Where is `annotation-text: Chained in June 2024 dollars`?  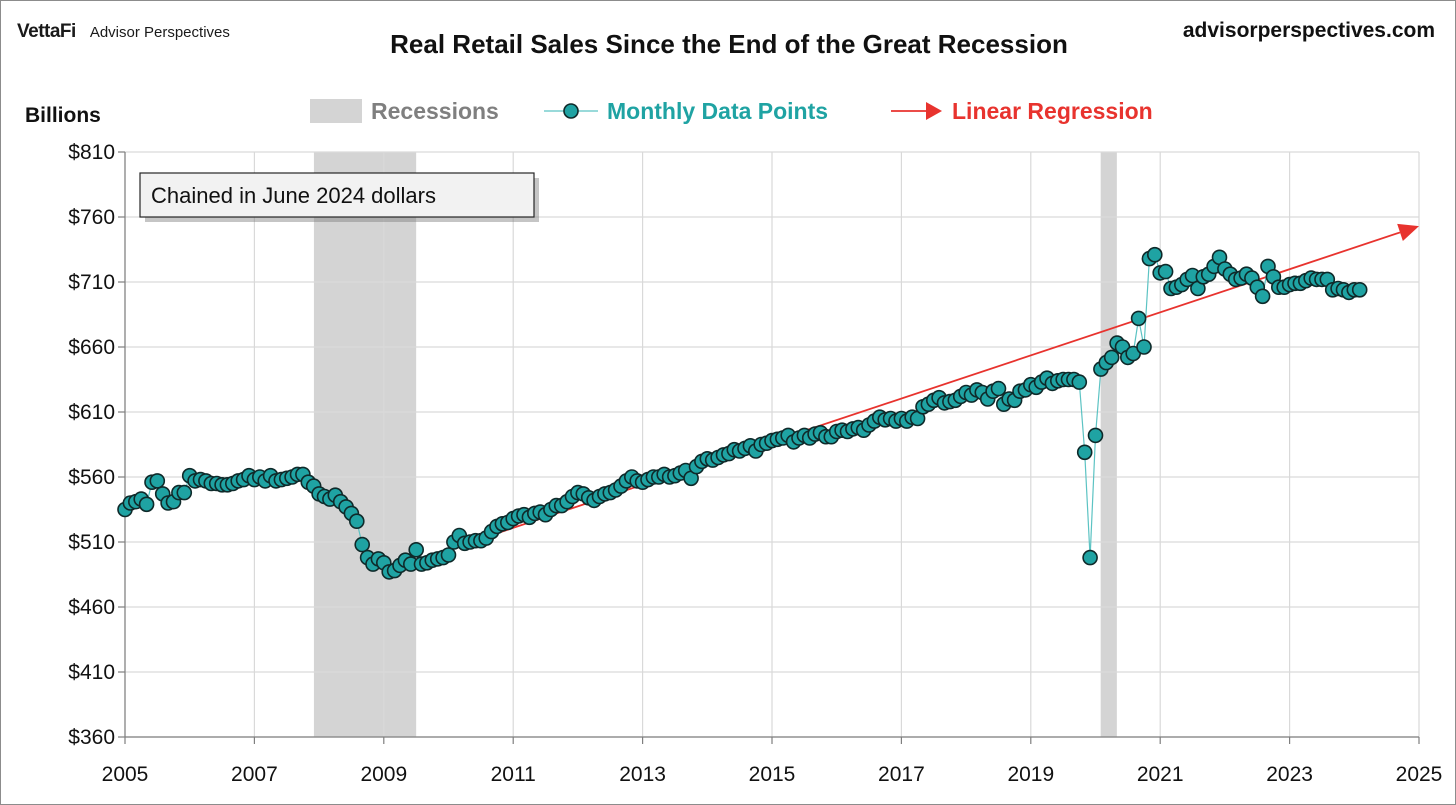
annotation-text: Chained in June 2024 dollars is located at coordinates (293, 195).